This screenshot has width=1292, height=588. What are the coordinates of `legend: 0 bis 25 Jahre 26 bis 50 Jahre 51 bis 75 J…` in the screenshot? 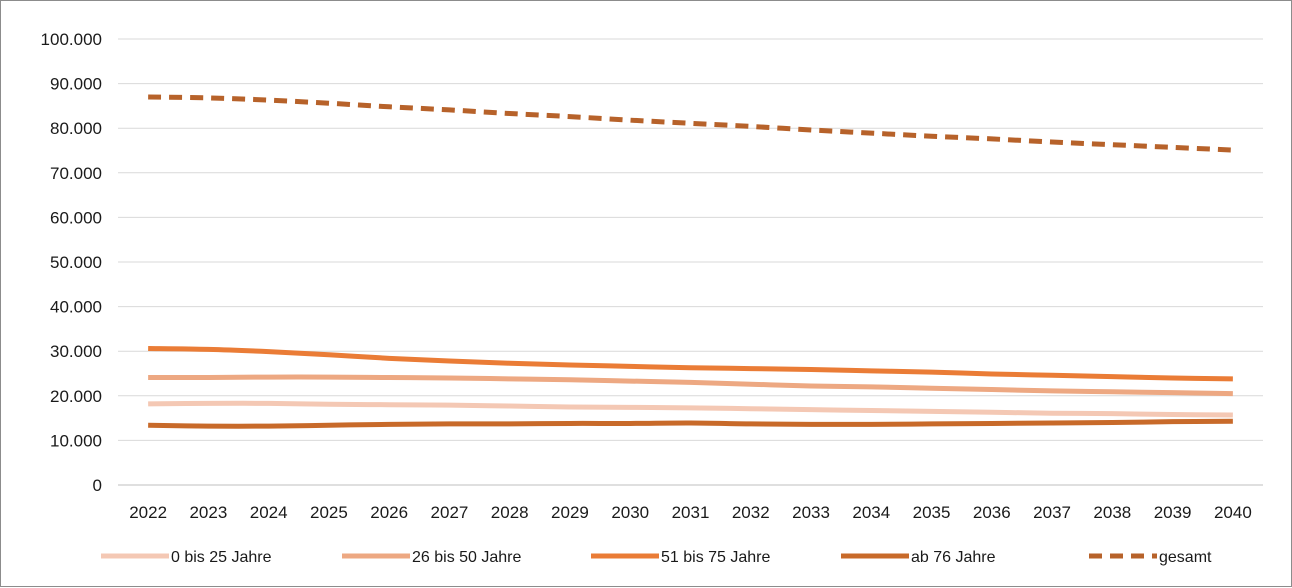 It's located at (656, 557).